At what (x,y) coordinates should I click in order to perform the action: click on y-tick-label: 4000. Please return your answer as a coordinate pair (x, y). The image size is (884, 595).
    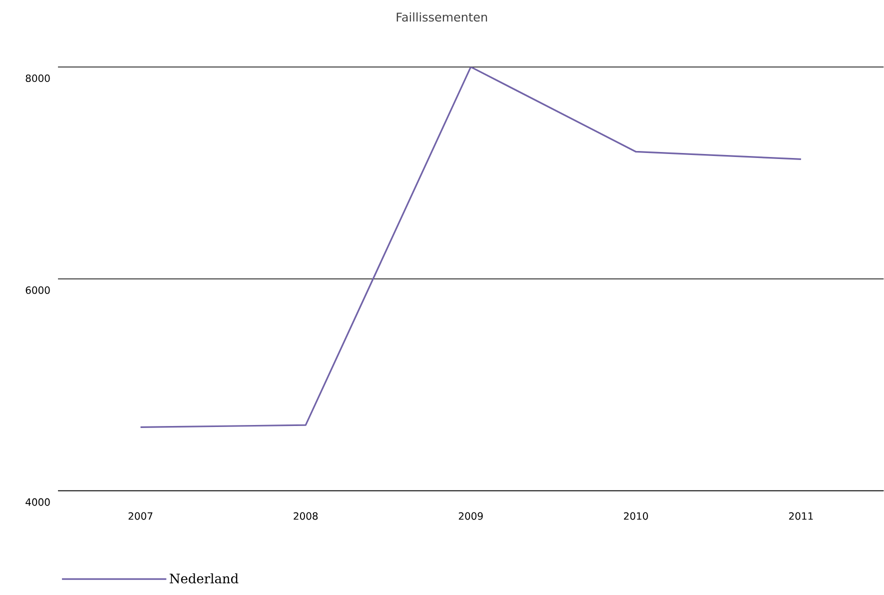
    Looking at the image, I should click on (38, 502).